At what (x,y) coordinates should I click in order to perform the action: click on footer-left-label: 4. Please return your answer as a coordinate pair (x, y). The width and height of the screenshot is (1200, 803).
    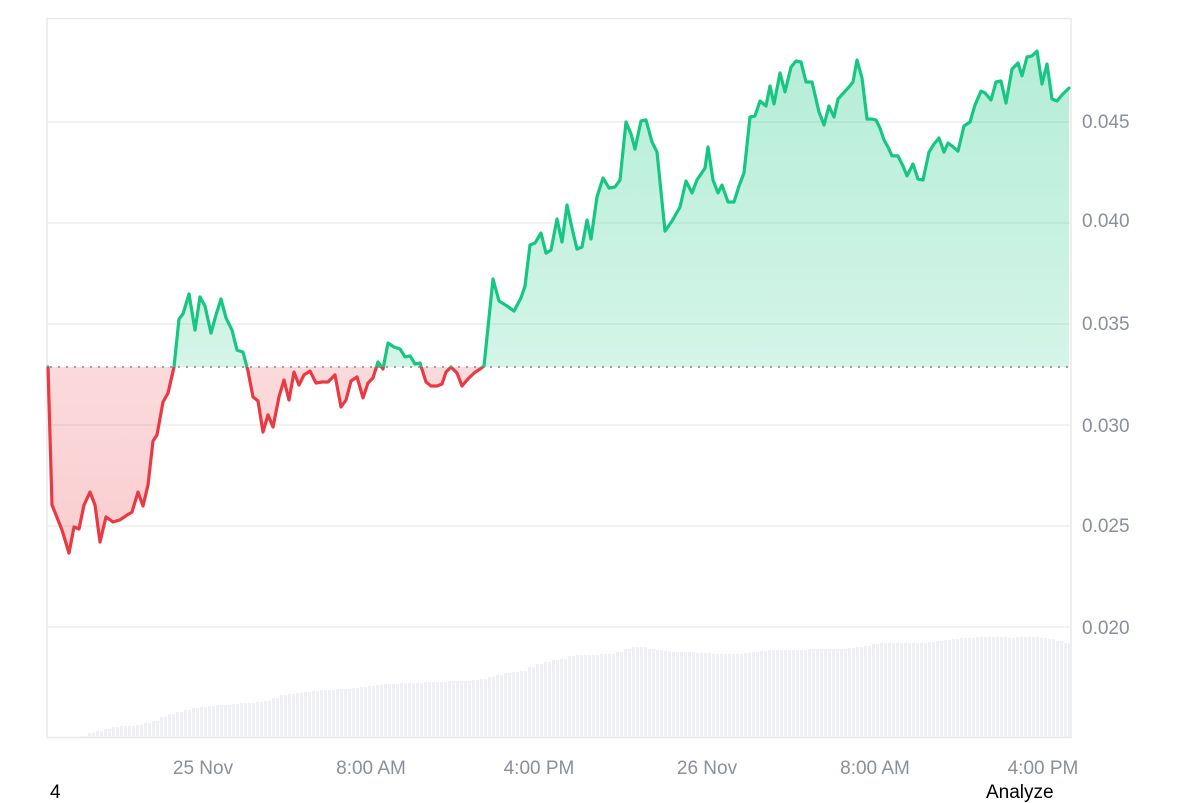
    Looking at the image, I should click on (55, 792).